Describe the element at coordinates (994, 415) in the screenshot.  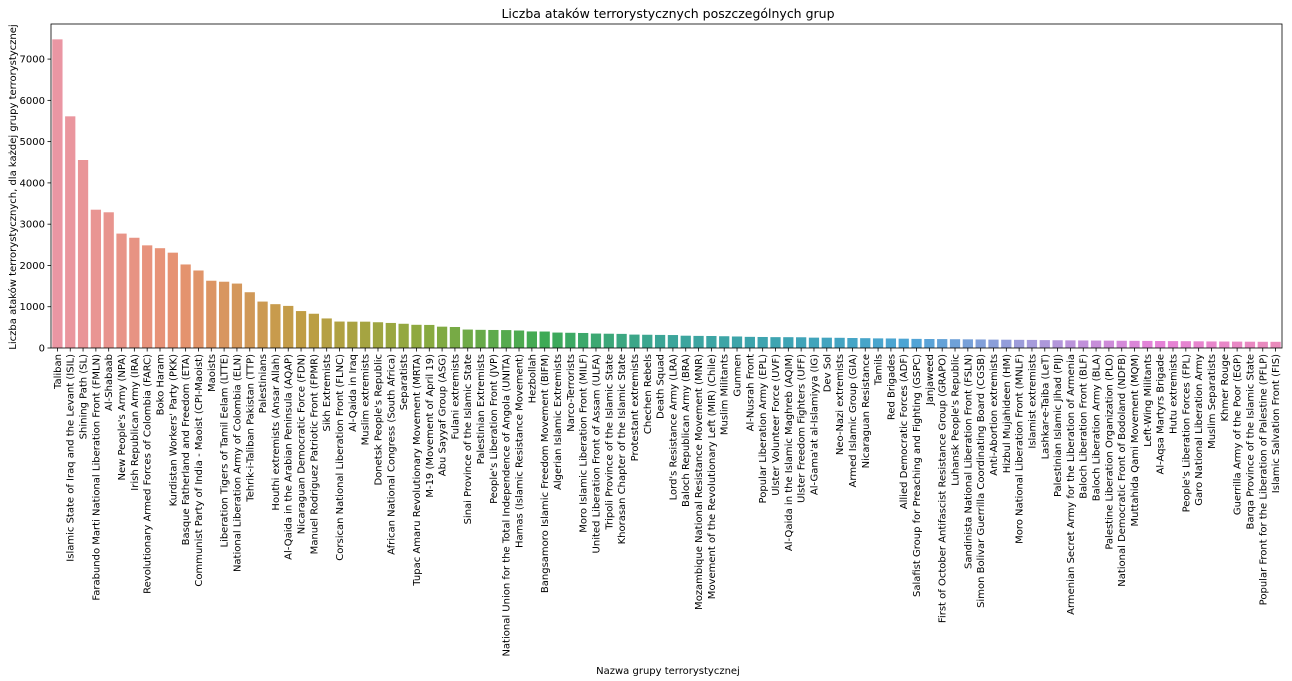
I see `x-tick-label: Anti-Abortion extremists` at that location.